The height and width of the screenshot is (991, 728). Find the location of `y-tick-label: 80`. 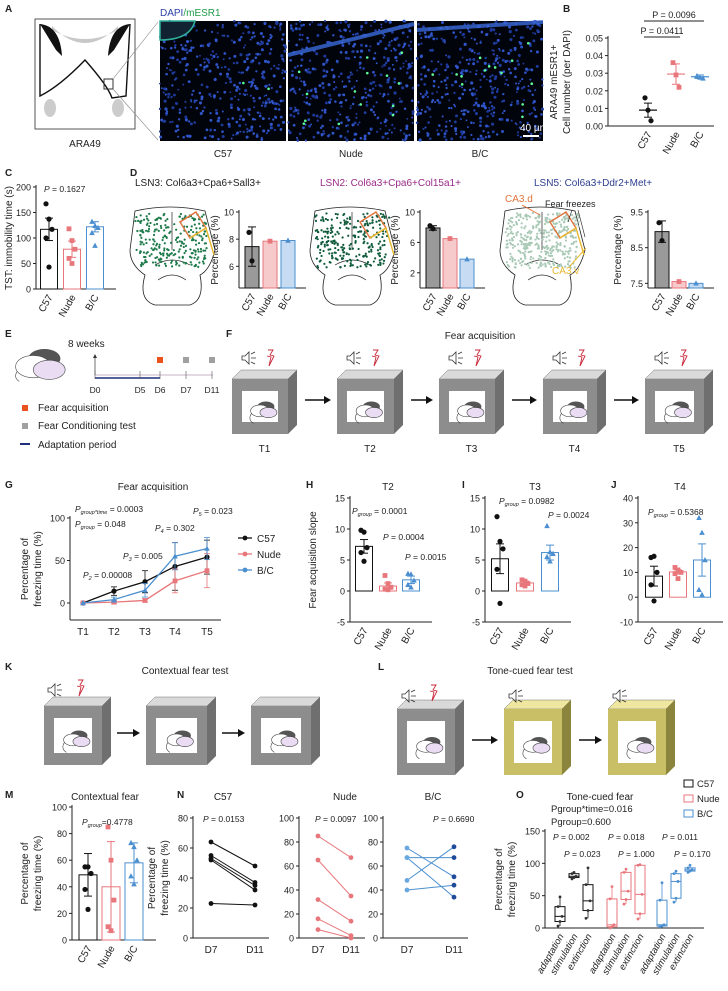

y-tick-label: 80 is located at coordinates (373, 843).